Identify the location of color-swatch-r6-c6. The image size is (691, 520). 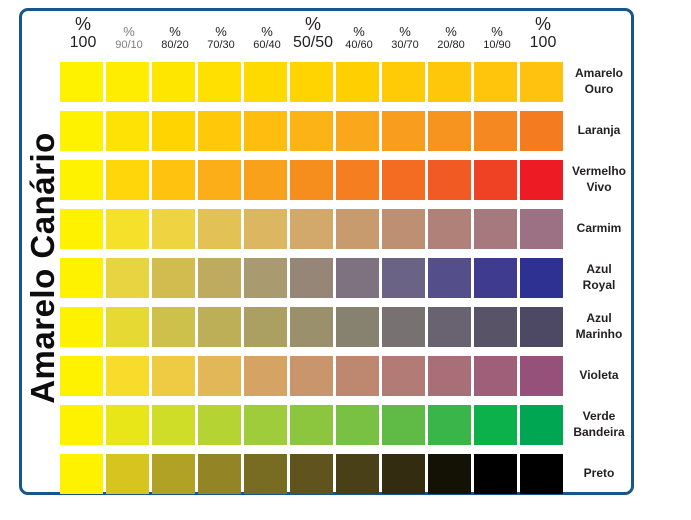
(311, 326).